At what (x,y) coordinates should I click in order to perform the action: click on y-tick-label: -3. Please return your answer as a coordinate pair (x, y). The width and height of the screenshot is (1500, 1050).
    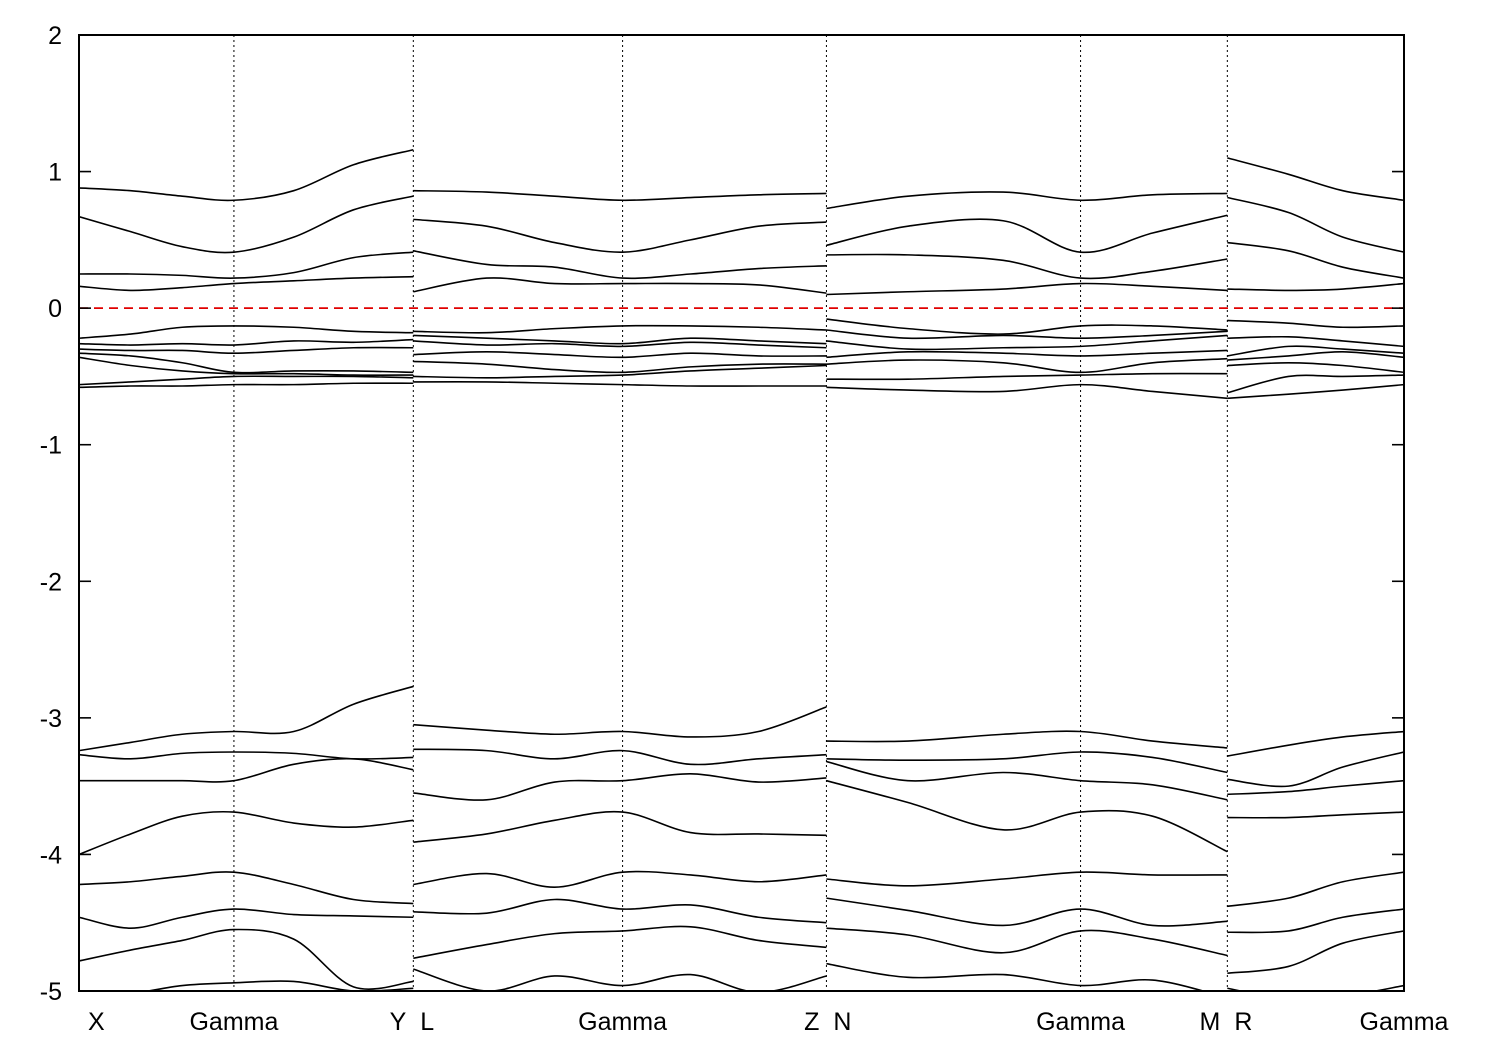
    Looking at the image, I should click on (51, 719).